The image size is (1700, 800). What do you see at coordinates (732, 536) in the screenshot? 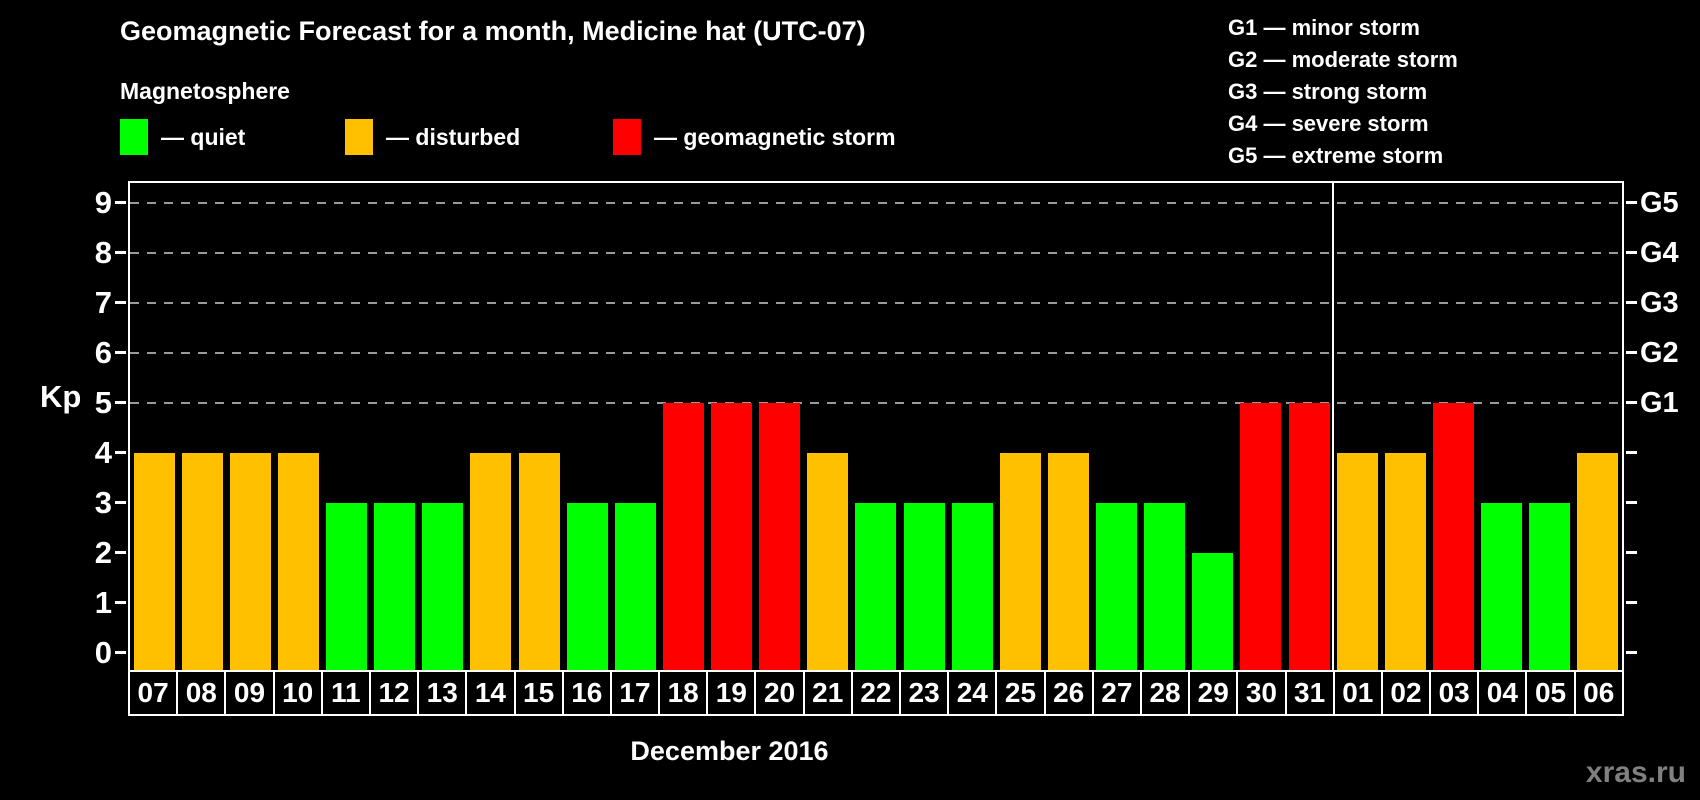
I see `bar-day-19-kp5` at bounding box center [732, 536].